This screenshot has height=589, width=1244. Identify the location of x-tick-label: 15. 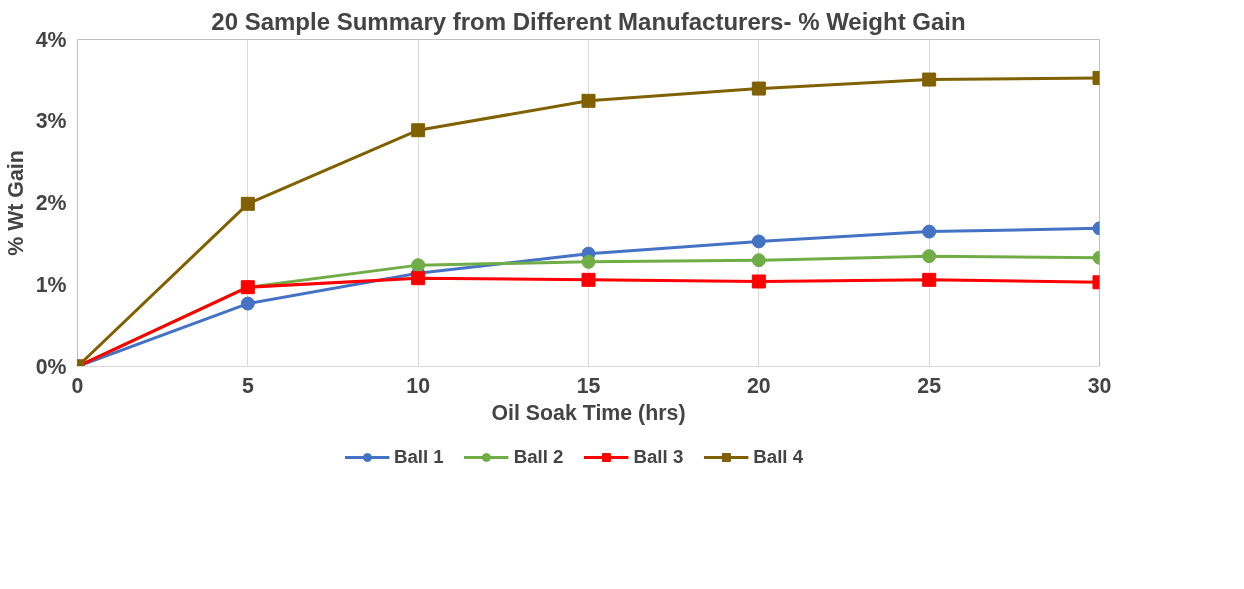
(588, 385).